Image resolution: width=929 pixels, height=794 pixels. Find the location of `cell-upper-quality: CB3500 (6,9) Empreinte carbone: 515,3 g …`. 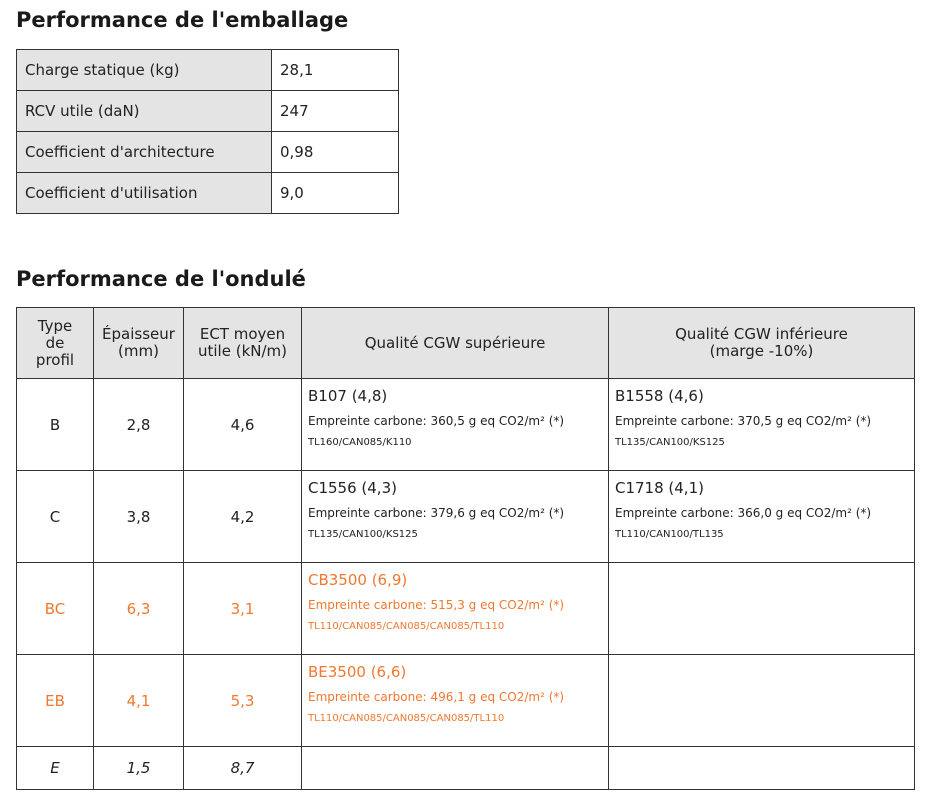

cell-upper-quality: CB3500 (6,9) Empreinte carbone: 515,3 g … is located at coordinates (455, 608).